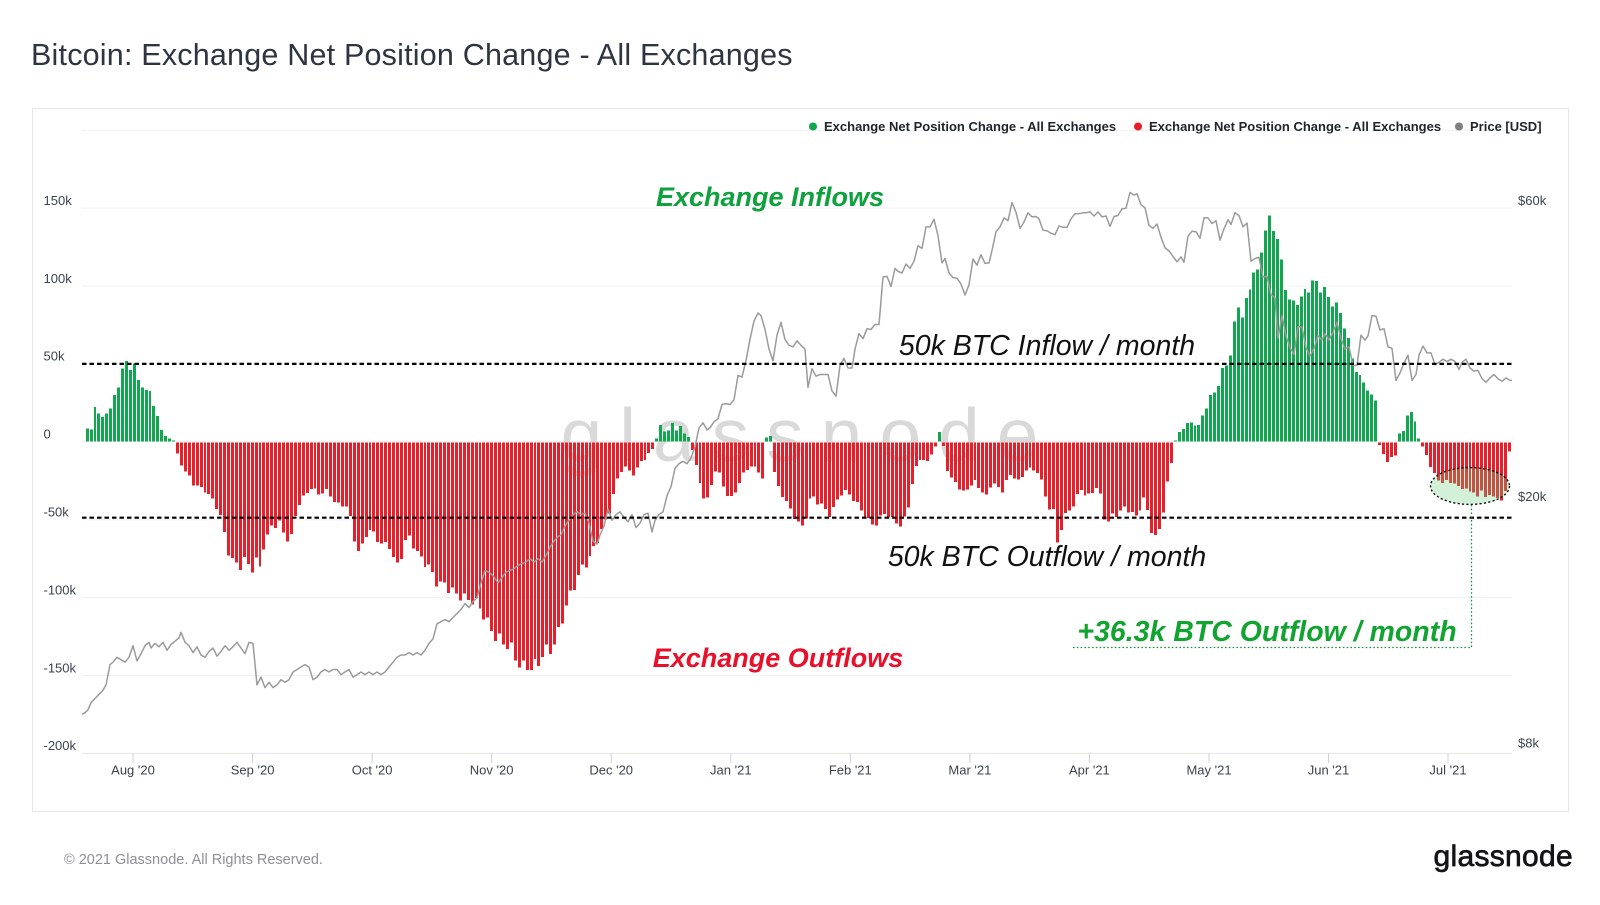 Image resolution: width=1600 pixels, height=905 pixels. Describe the element at coordinates (778, 658) in the screenshot. I see `svg-text: Exchange Outflows` at that location.